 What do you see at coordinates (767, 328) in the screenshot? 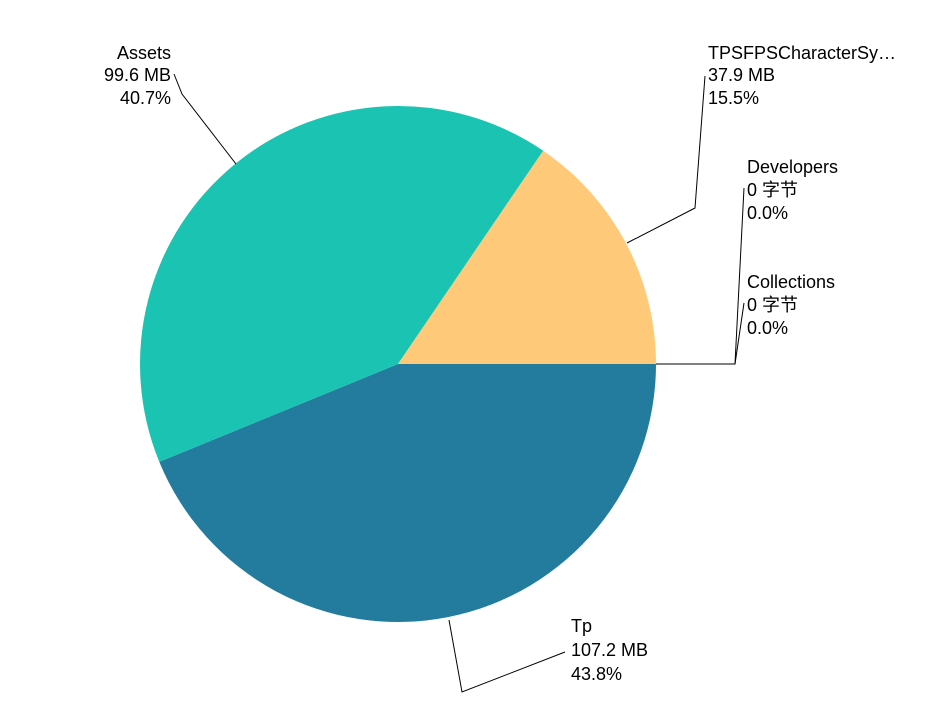
I see `label-collections-percent: 0.0%` at bounding box center [767, 328].